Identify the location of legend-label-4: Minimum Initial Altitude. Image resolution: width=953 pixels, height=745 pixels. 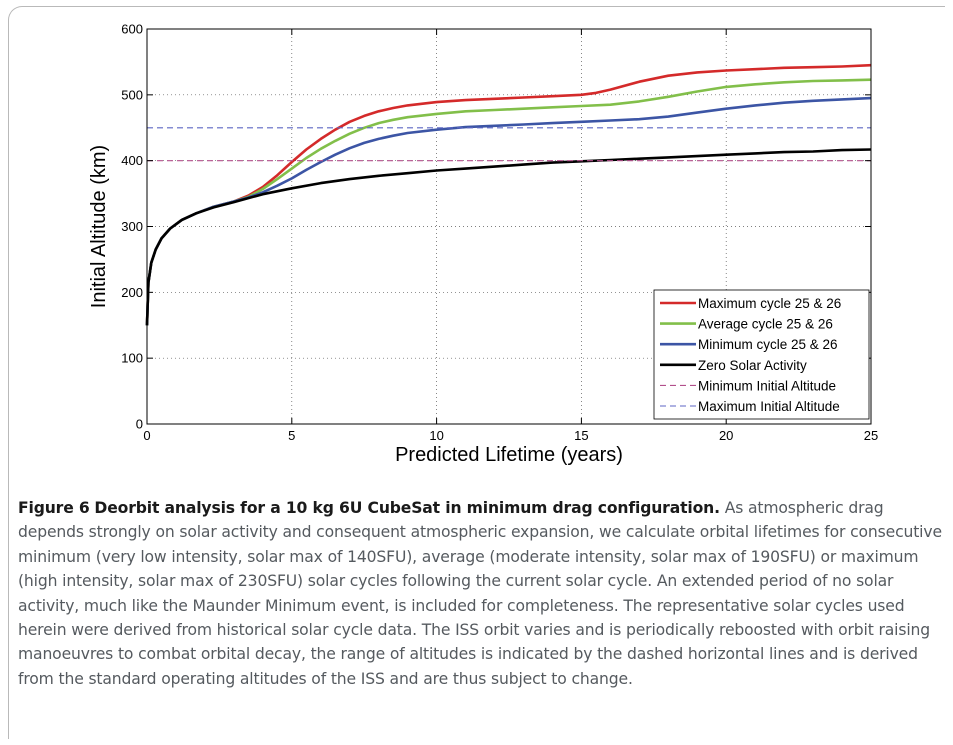
(767, 385).